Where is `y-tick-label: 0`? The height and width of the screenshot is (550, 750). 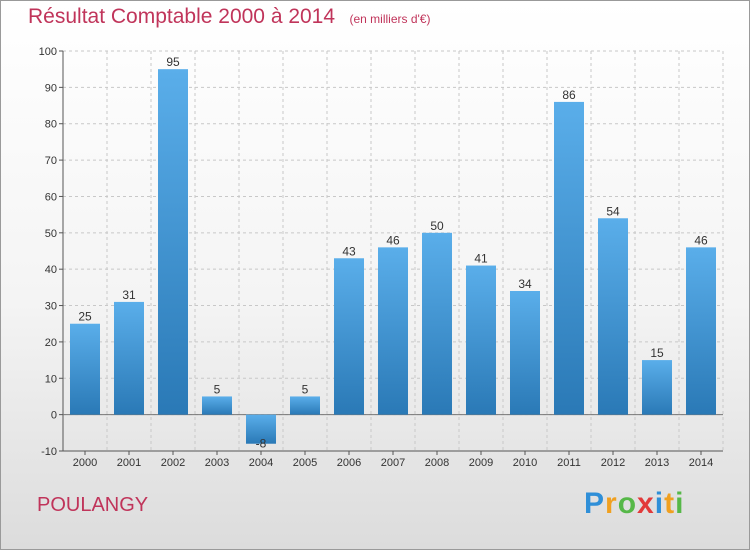
y-tick-label: 0 is located at coordinates (54, 416).